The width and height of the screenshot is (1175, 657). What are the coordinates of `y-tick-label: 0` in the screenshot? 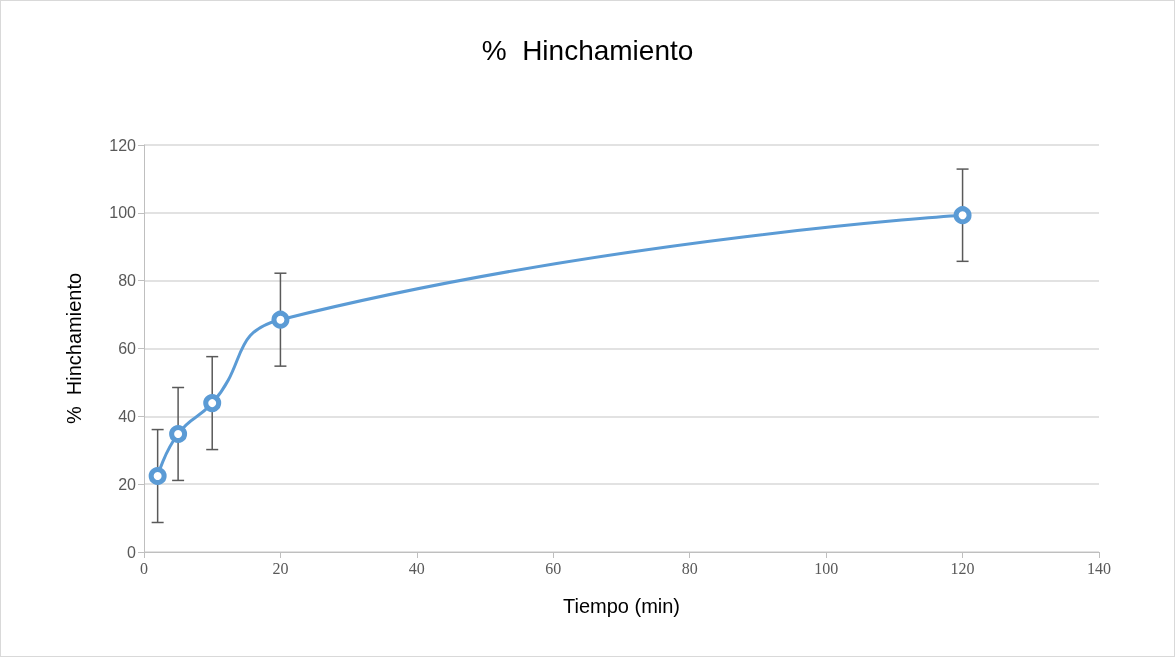 It's located at (132, 552).